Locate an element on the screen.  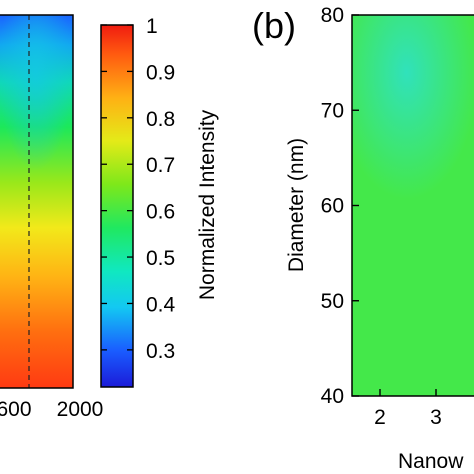
right-y-tick-label: 80 is located at coordinates (332, 15).